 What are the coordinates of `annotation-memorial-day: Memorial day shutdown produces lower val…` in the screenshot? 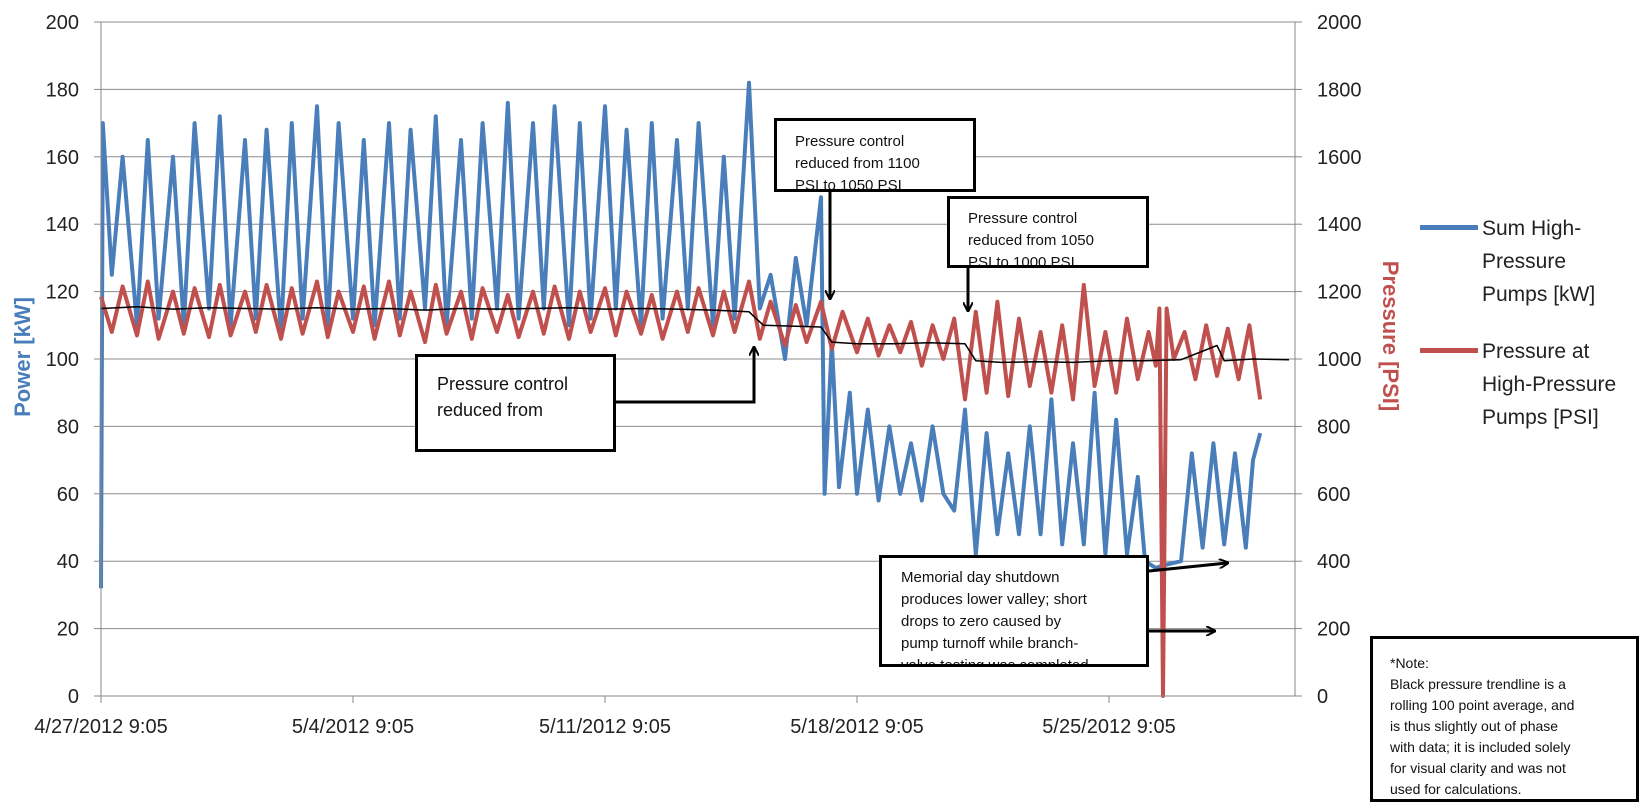 It's located at (1014, 611).